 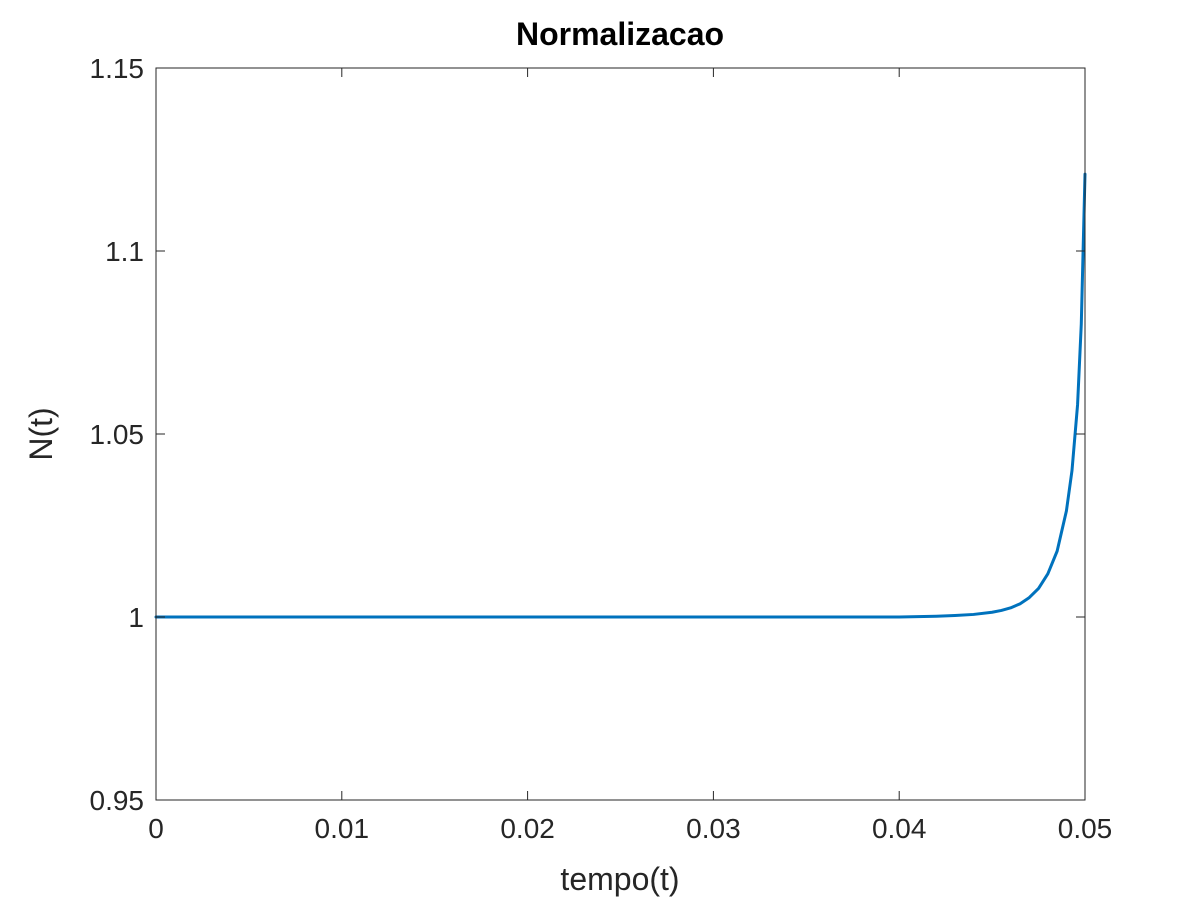 I want to click on chart-title: Normalizacao, so click(x=620, y=34).